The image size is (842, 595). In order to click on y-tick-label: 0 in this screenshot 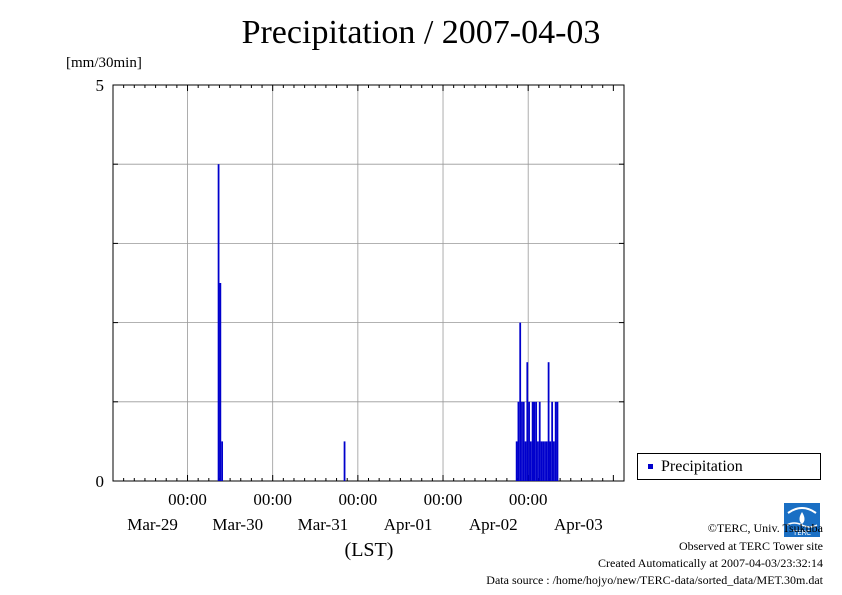, I will do `click(100, 481)`.